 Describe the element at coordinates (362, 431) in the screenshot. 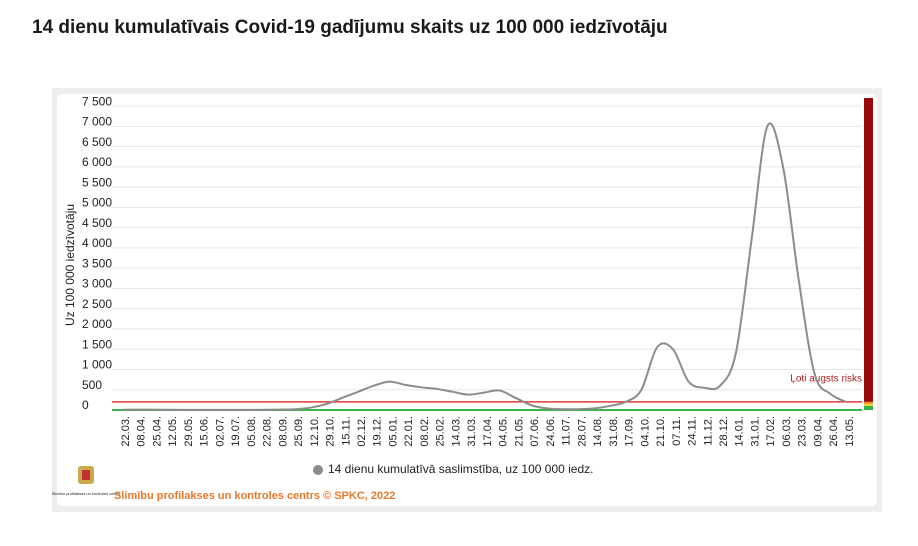

I see `x-tick-label: 02.12.` at that location.